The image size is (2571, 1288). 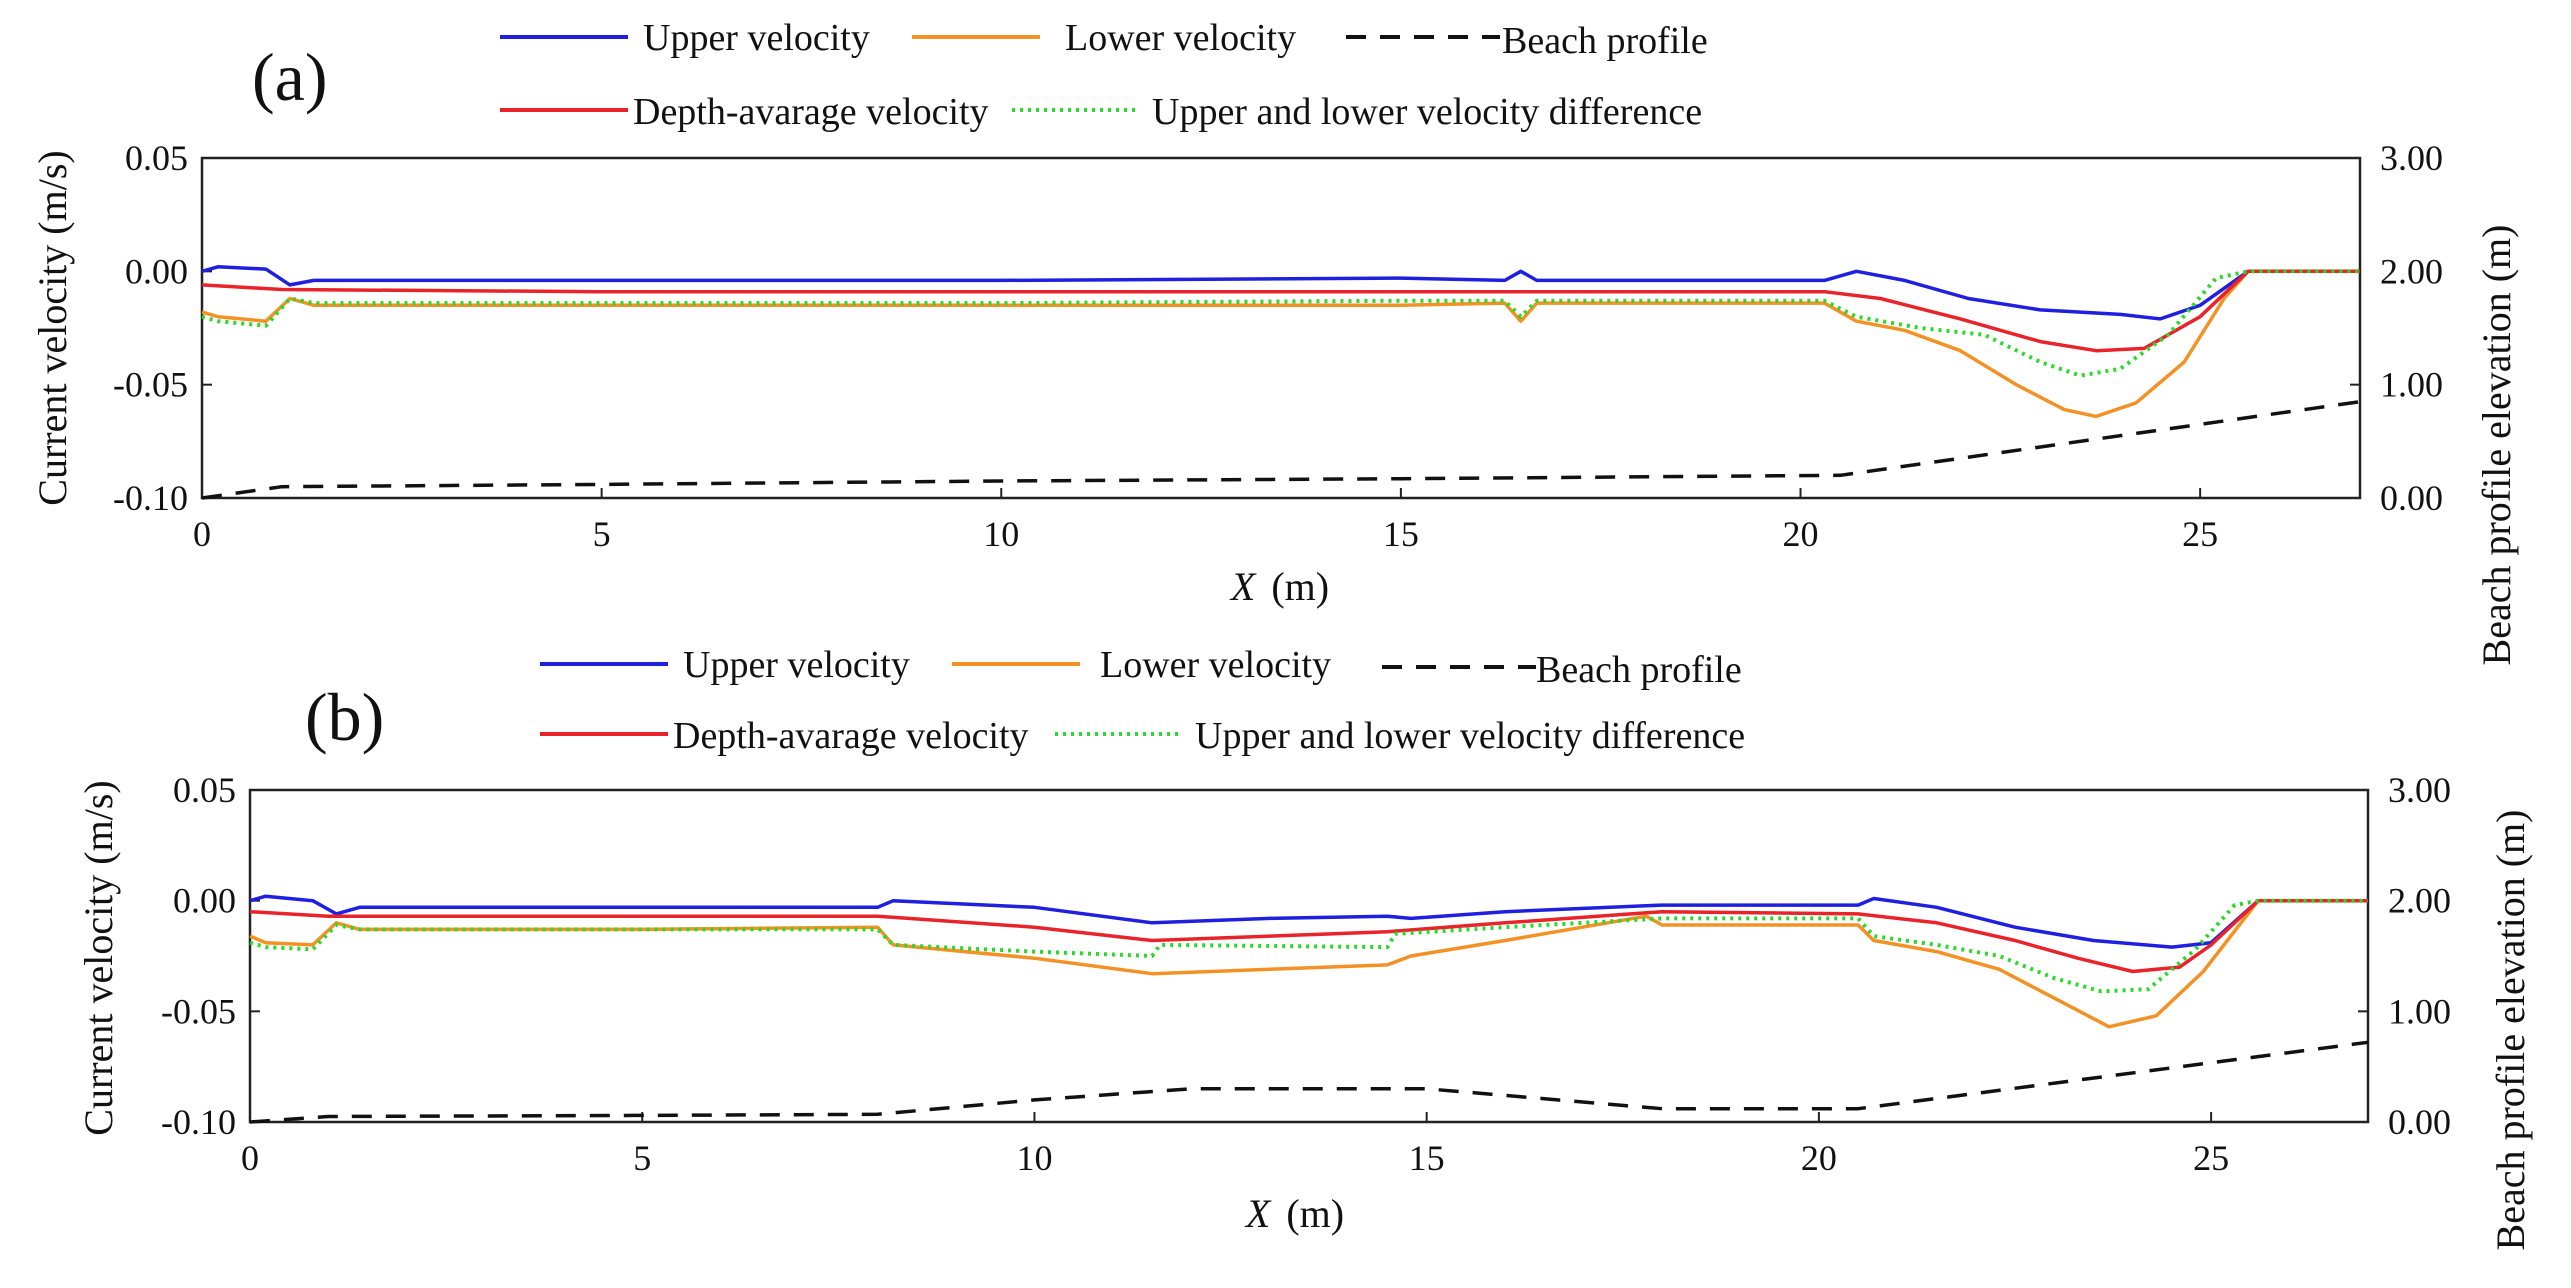 I want to click on series-line-depth-avarage-velocity-b, so click(x=1308, y=936).